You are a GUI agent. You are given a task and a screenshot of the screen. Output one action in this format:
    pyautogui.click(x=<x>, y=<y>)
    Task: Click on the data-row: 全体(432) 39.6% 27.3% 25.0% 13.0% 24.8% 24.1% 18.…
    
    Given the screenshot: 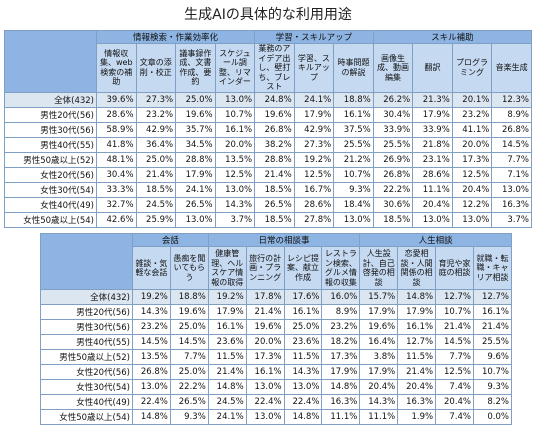 What is the action you would take?
    pyautogui.click(x=268, y=99)
    